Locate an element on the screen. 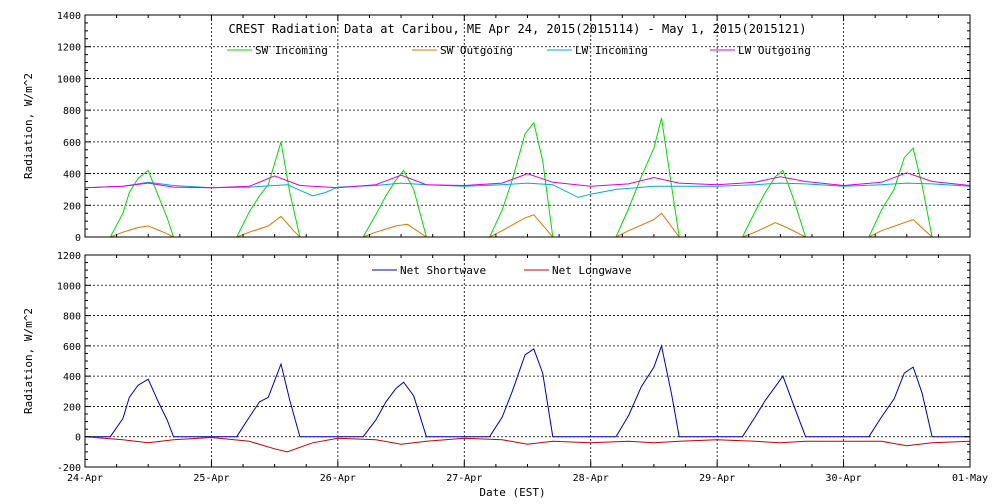 This screenshot has width=1000, height=504. panel1-legend-label: SW Incoming is located at coordinates (291, 50).